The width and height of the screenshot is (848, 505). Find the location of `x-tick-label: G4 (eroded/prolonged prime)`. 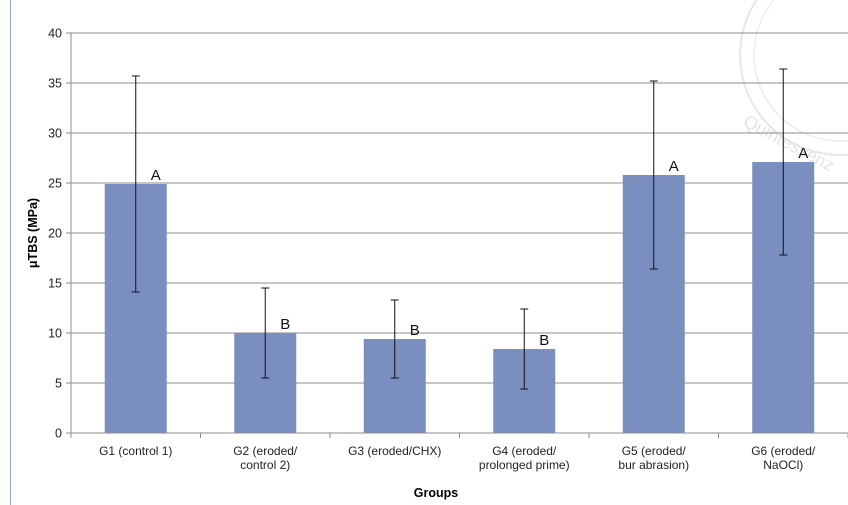

x-tick-label: G4 (eroded/prolonged prime) is located at coordinates (524, 458).